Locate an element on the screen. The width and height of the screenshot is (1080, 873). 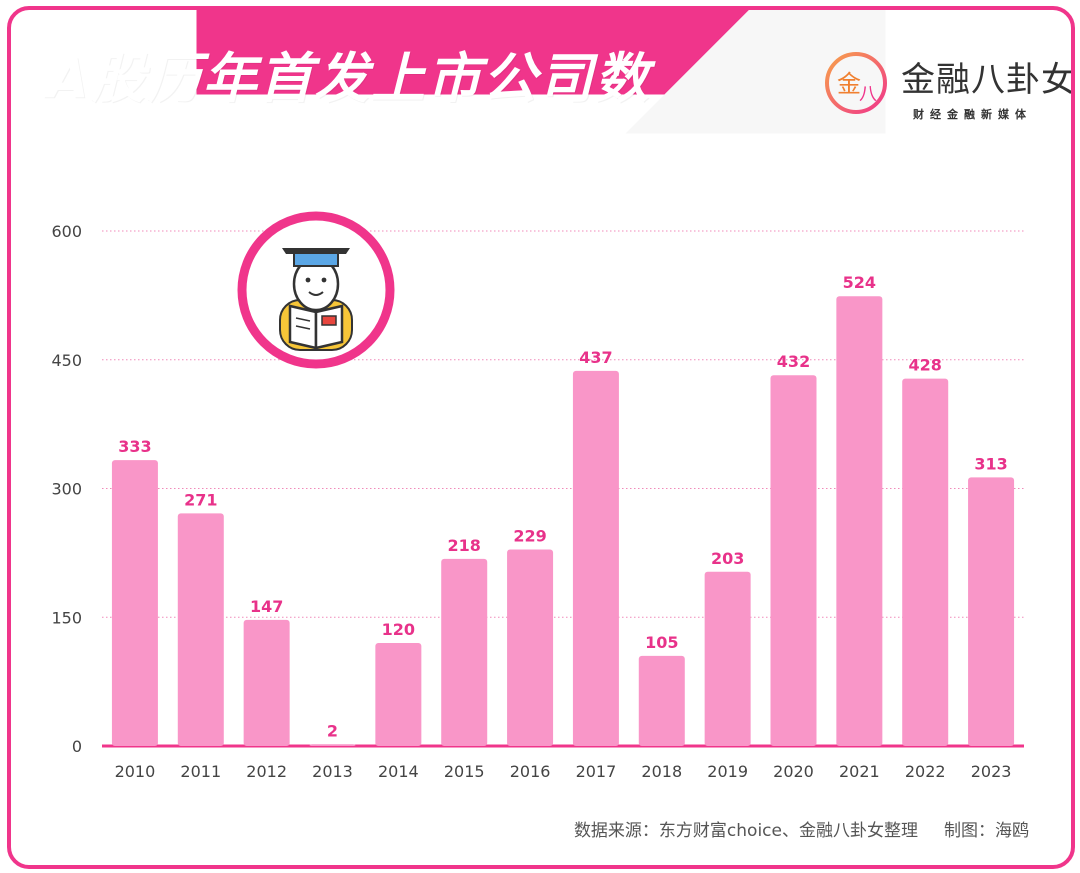
x-tick-label: 2016 is located at coordinates (530, 771).